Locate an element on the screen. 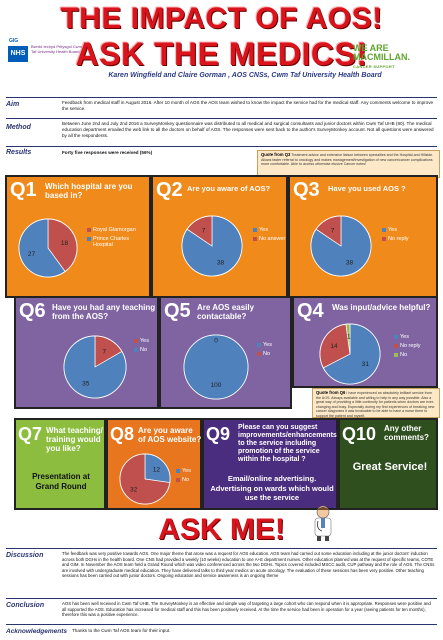 The width and height of the screenshot is (443, 640). method-label: Method is located at coordinates (18, 127).